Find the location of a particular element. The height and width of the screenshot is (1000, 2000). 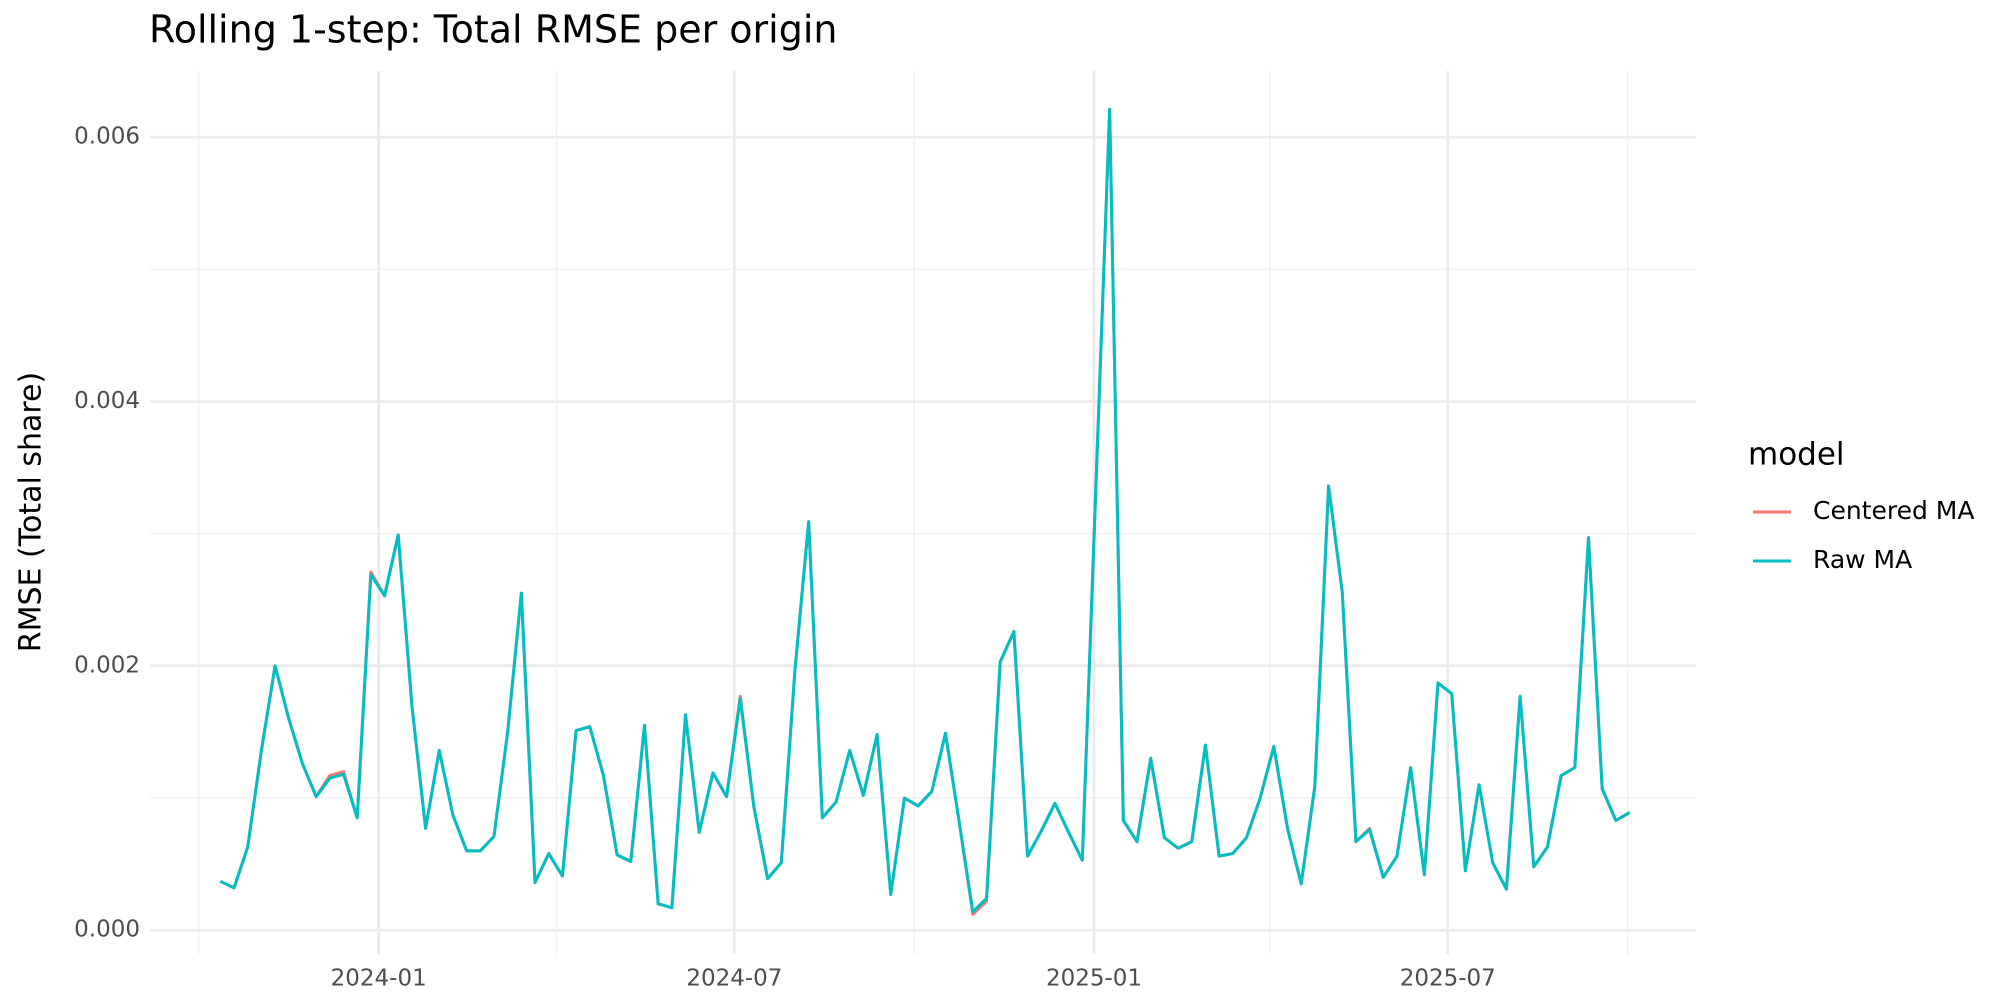

y-axis-label: RMSE (Total share) is located at coordinates (31, 512).